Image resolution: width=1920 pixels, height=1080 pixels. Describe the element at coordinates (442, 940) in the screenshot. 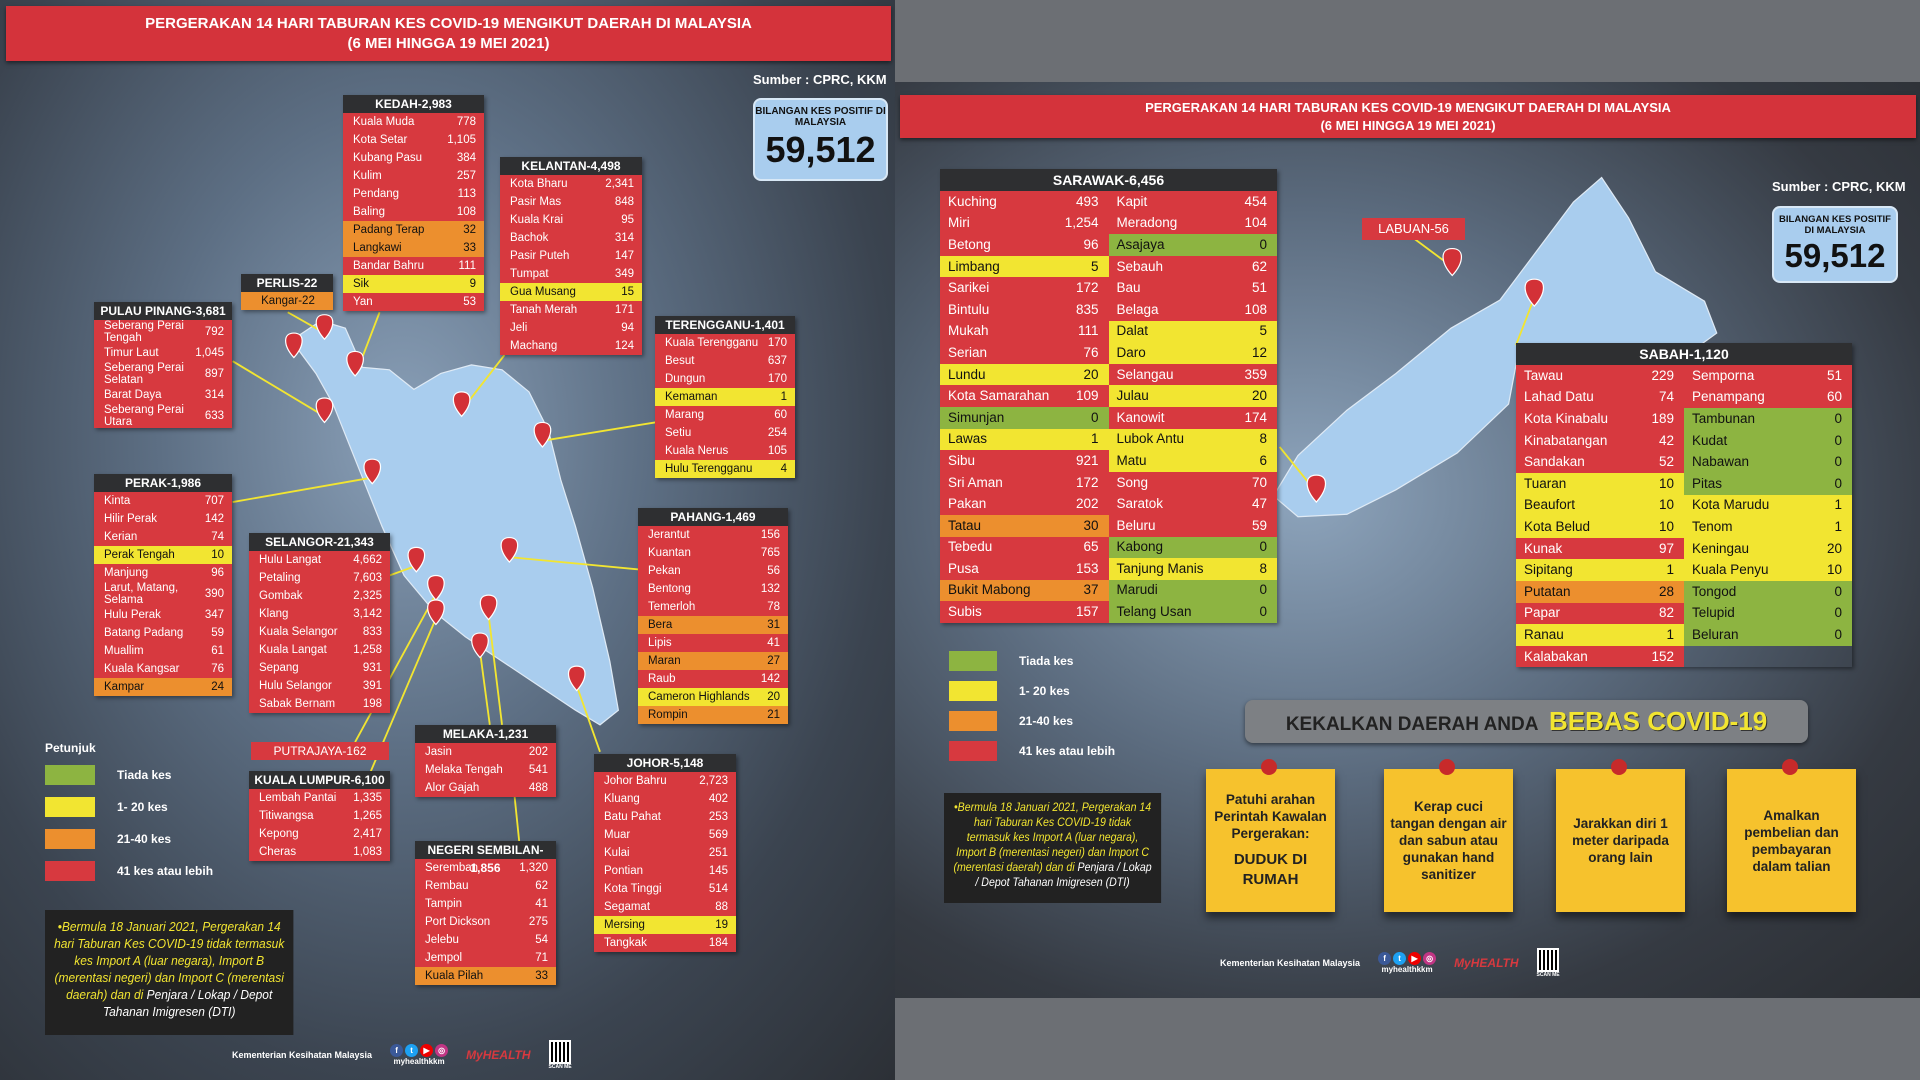

I see `district-name: Jelebu` at that location.